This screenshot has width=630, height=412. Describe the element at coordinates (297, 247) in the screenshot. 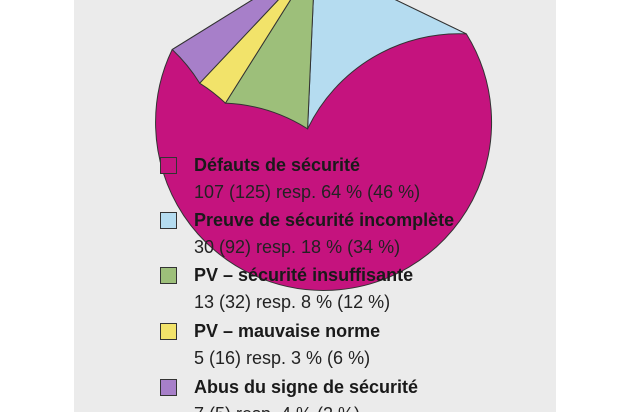

I see `legend-detail-preuve: 30 (92) resp. 18 % (34 %)` at that location.